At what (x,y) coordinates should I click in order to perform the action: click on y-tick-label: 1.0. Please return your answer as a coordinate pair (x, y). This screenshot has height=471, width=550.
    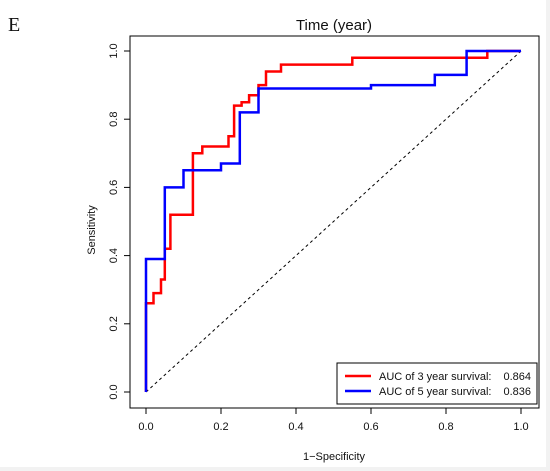
    Looking at the image, I should click on (114, 50).